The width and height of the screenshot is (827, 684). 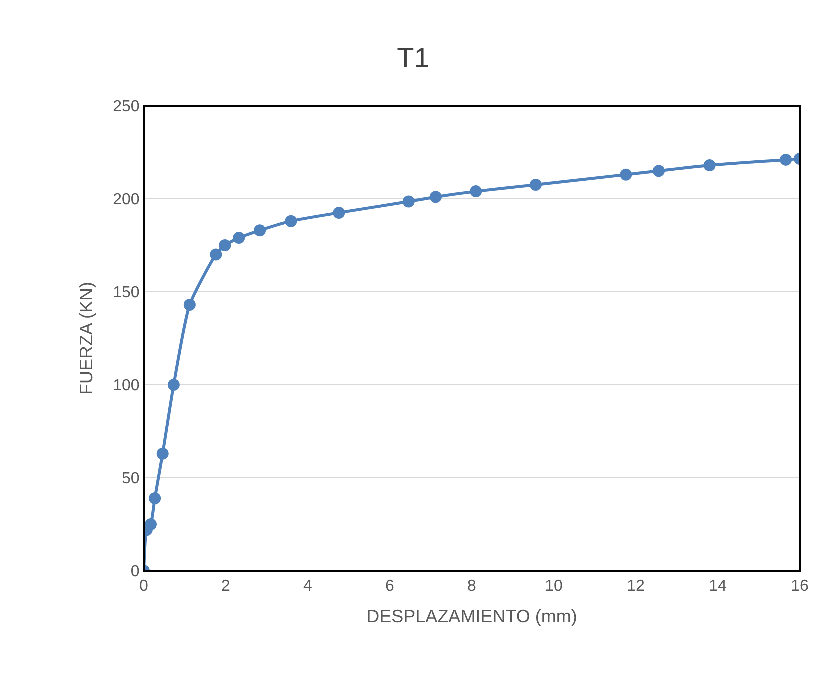 I want to click on y-tick-label: 50, so click(x=131, y=479).